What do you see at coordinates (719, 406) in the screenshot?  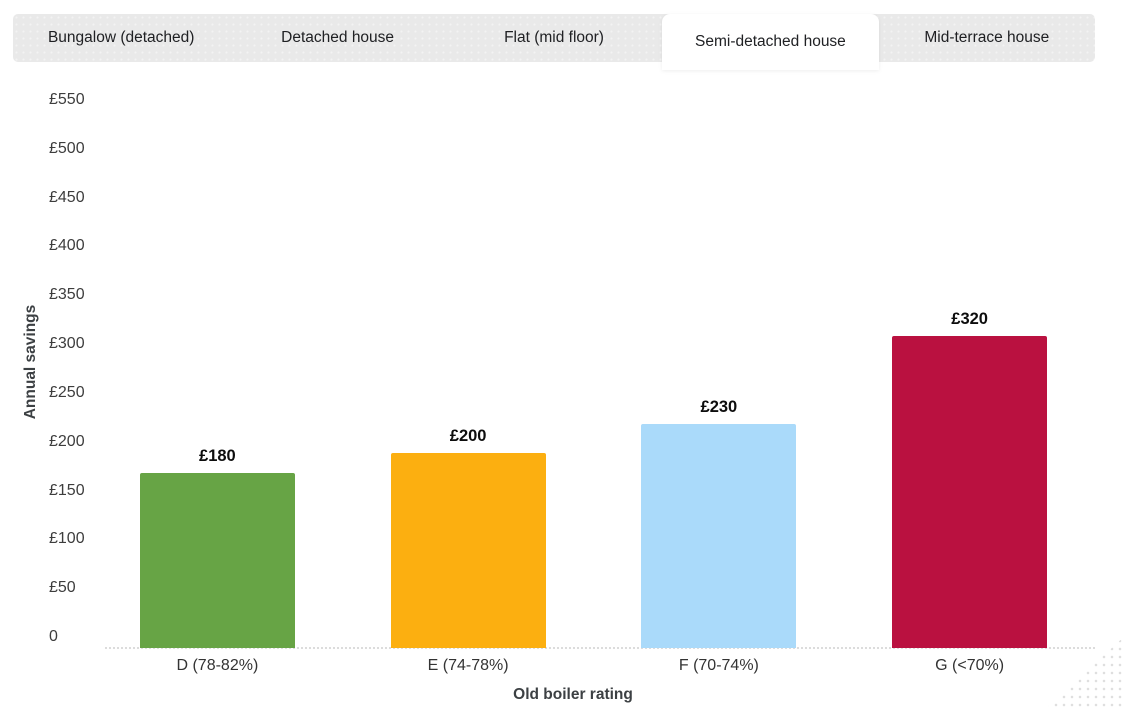 I see `bar-value-label: £230` at bounding box center [719, 406].